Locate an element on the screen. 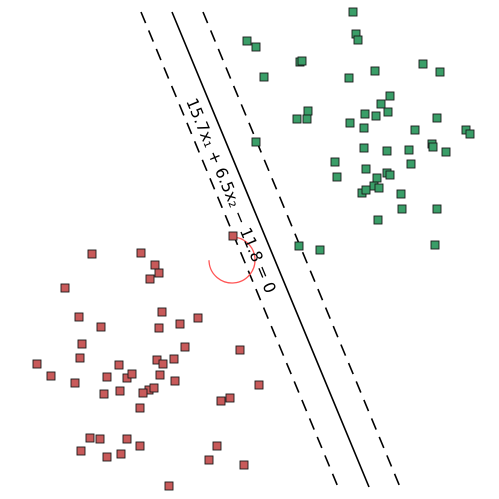 The width and height of the screenshot is (499, 499). highlight-point is located at coordinates (233, 236).